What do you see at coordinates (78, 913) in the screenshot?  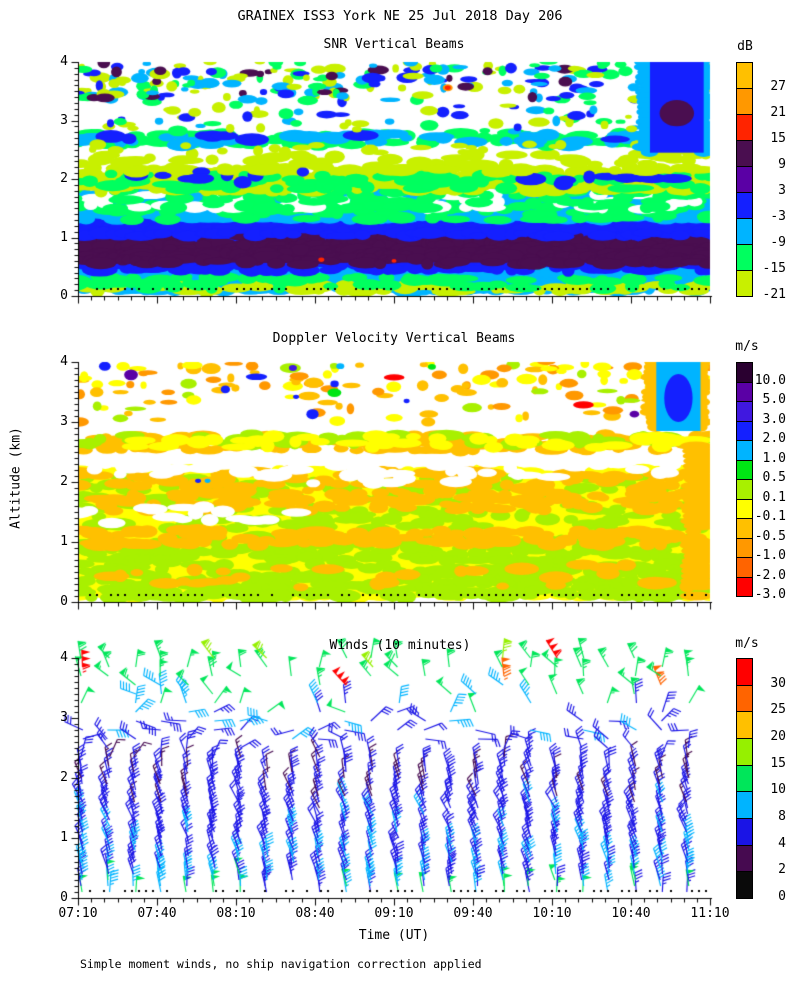 I see `x-tick-label: 07:10` at bounding box center [78, 913].